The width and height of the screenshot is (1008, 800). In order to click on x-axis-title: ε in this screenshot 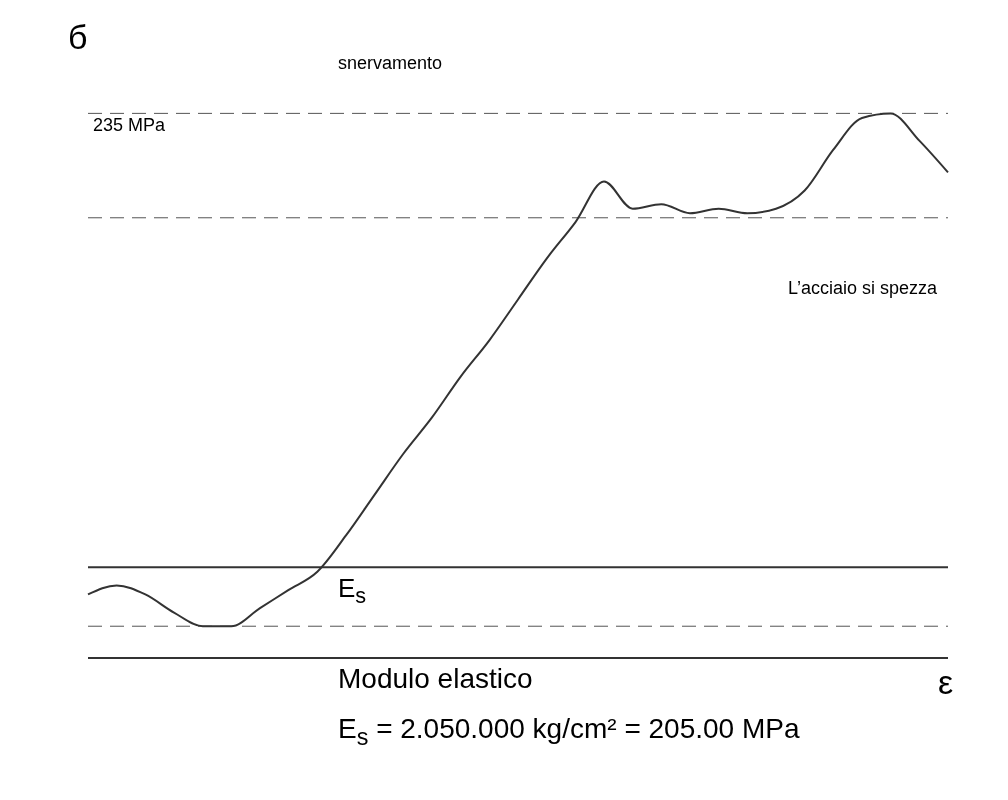, I will do `click(946, 682)`.